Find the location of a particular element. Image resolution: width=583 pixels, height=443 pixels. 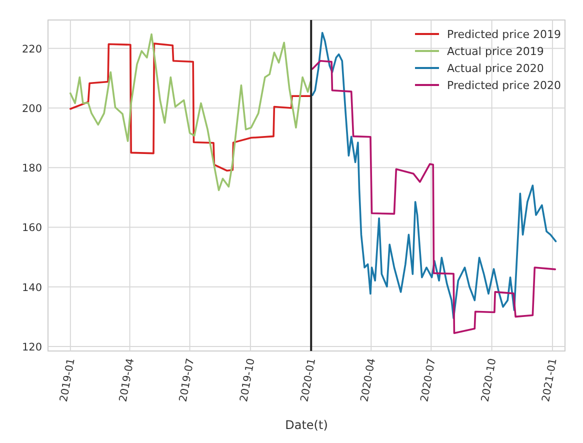

x-tick-label: 2020-10 is located at coordinates (489, 380).